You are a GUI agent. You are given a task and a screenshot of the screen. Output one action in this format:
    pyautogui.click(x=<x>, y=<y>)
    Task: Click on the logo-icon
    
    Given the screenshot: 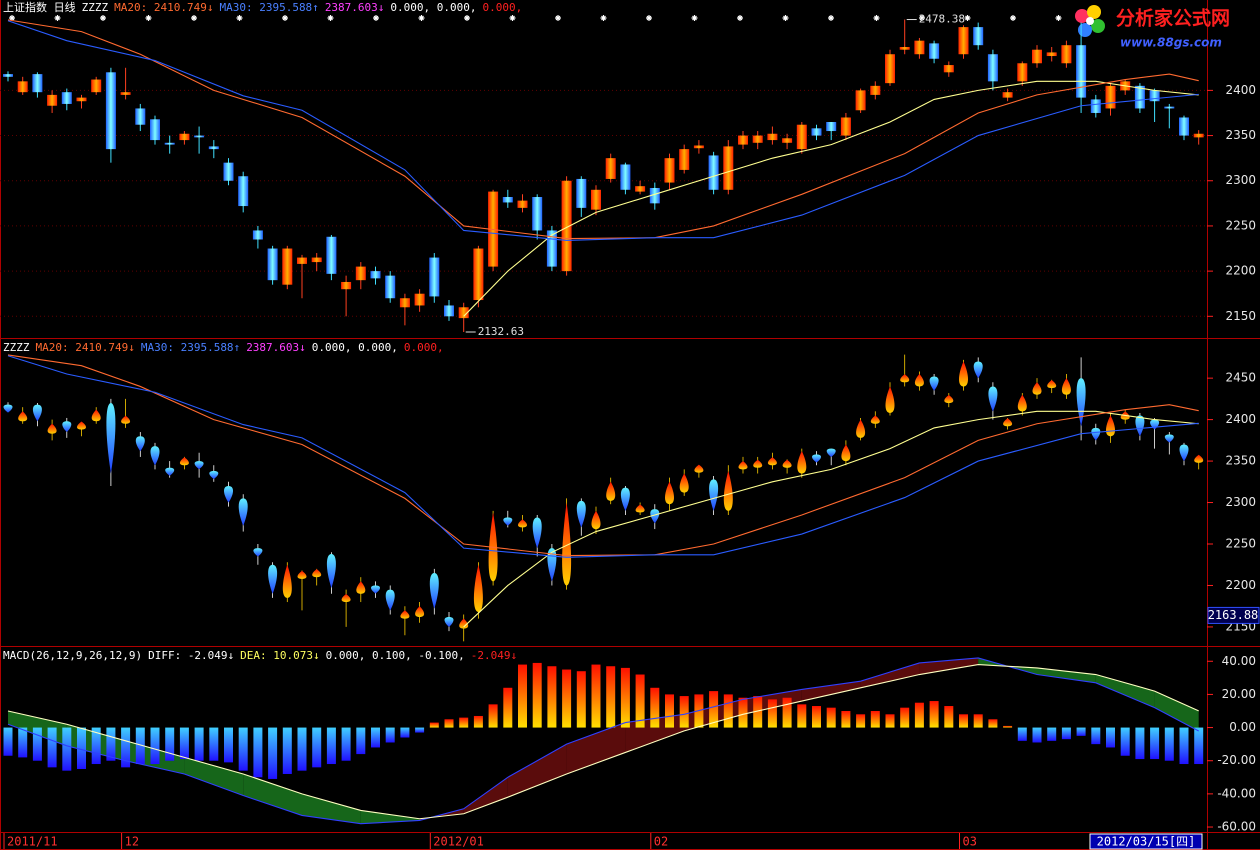 What is the action you would take?
    pyautogui.click(x=1090, y=21)
    